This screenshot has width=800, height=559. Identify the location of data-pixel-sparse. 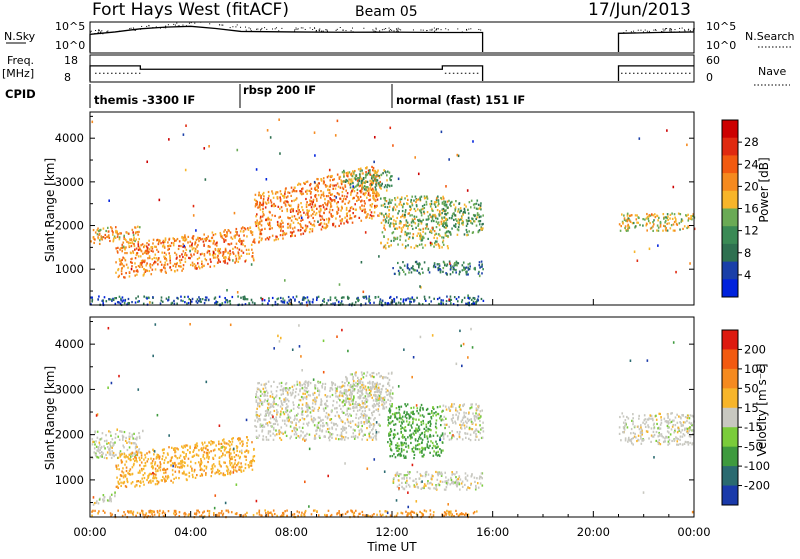
(690, 263).